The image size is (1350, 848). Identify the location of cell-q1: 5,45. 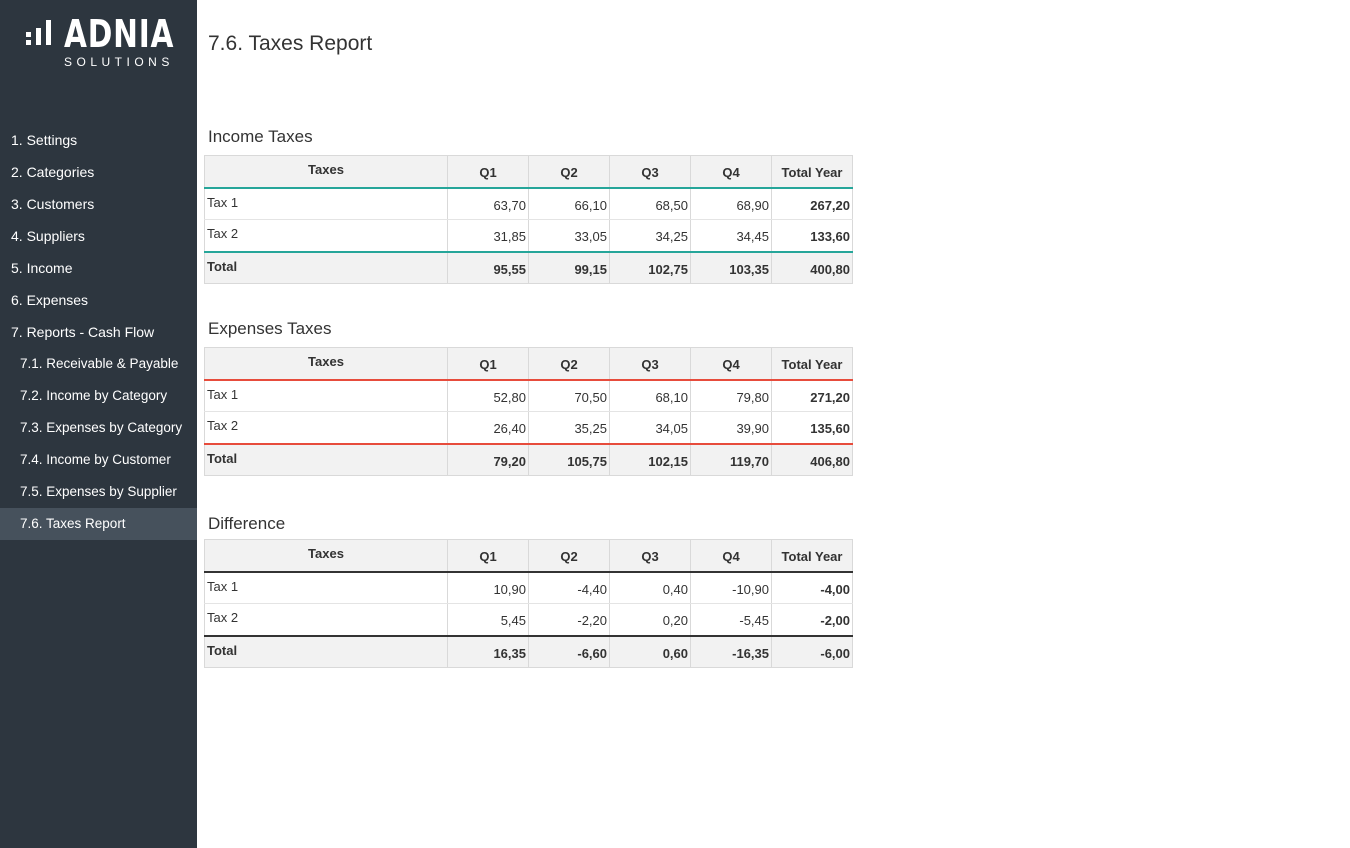
(488, 620).